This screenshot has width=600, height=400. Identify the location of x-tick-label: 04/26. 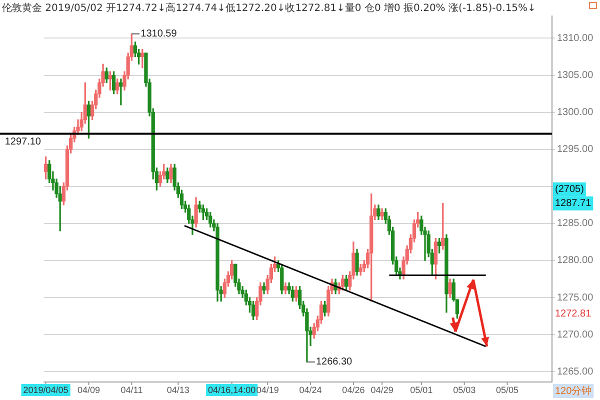
(353, 389).